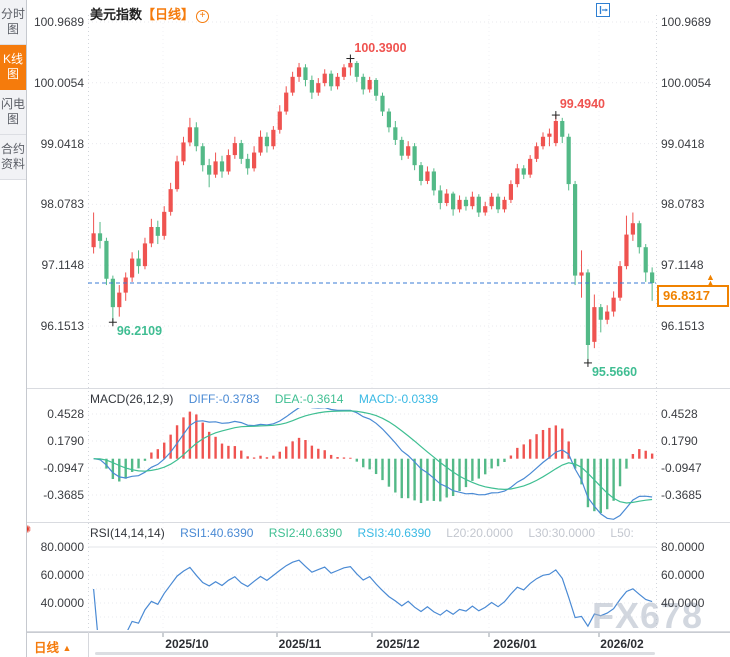 This screenshot has height=657, width=730. I want to click on rsi1-value: RSI1:40.6390, so click(217, 533).